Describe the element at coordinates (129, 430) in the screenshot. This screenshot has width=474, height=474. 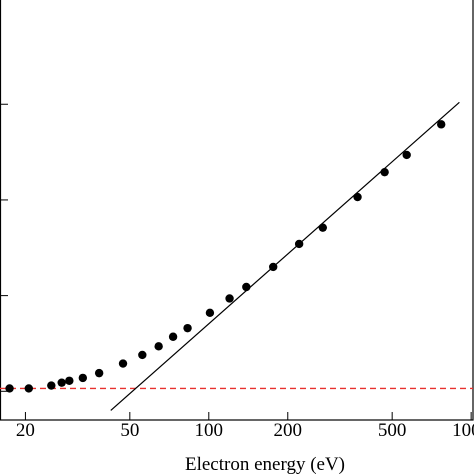
I see `x-tick-label: 50` at that location.